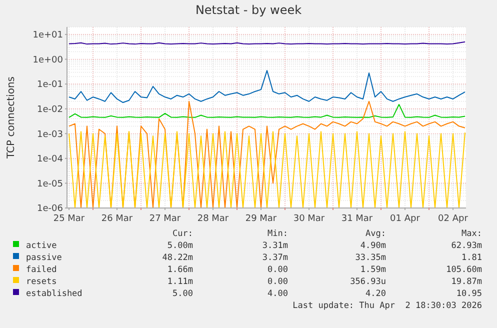 The image size is (497, 328). What do you see at coordinates (469, 294) in the screenshot?
I see `text: 10.95` at bounding box center [469, 294].